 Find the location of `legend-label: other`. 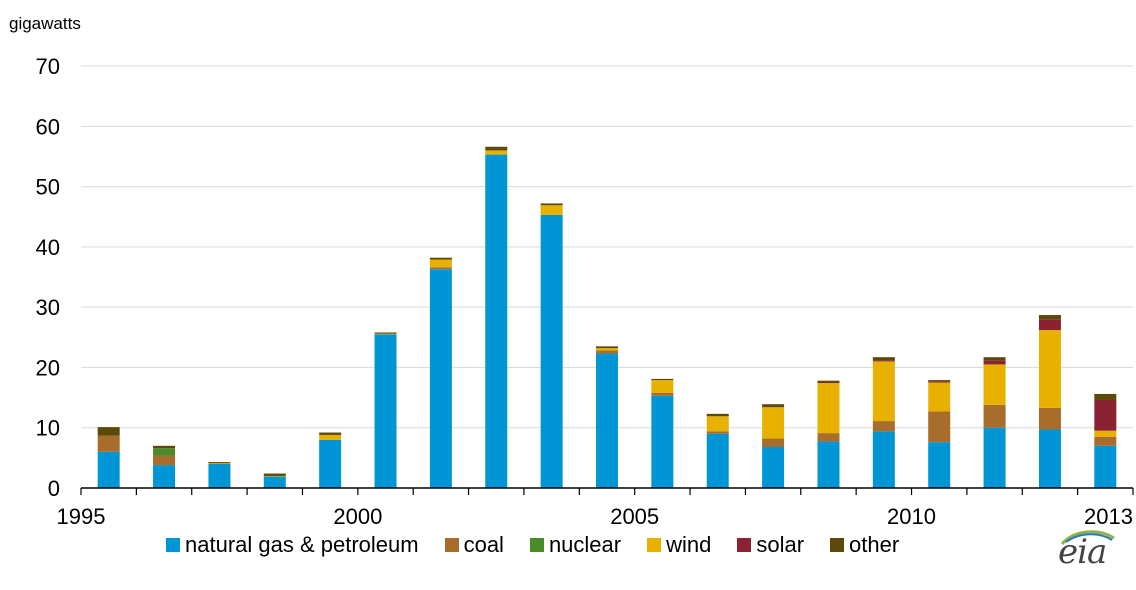

legend-label: other is located at coordinates (874, 544).